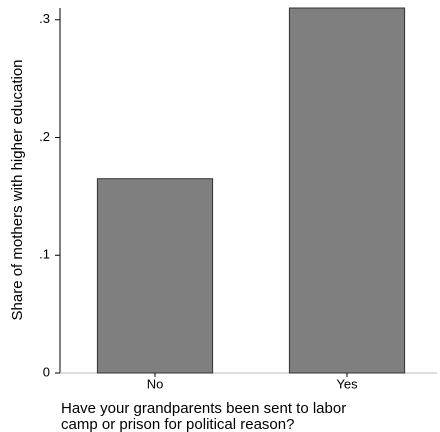 The image size is (440, 432). I want to click on y-tick-label: .3, so click(44, 18).